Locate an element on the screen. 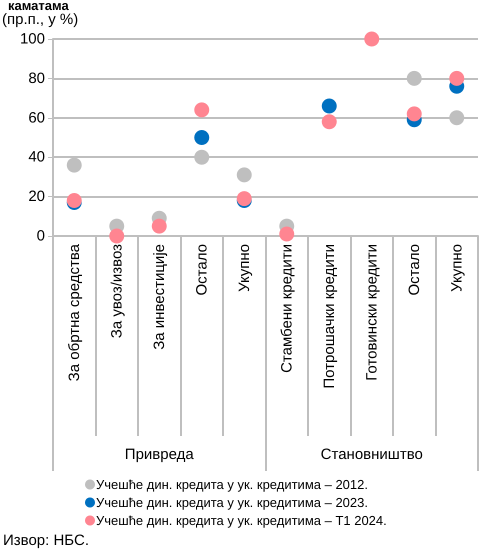 The image size is (484, 551). y-tick-label: 60 is located at coordinates (36, 117).